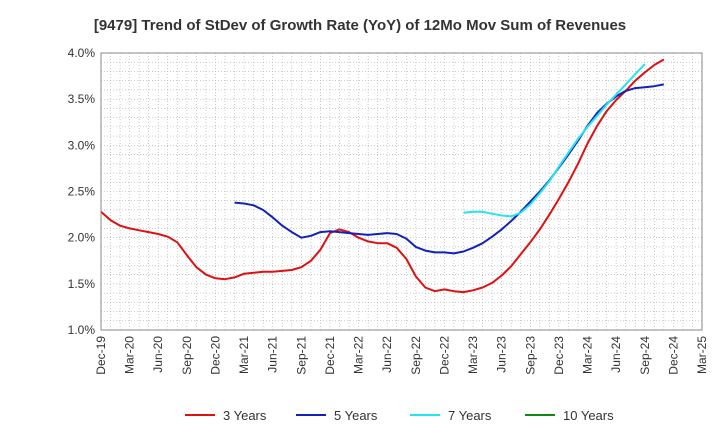  I want to click on x-tick-label: Sep-23, so click(530, 355).